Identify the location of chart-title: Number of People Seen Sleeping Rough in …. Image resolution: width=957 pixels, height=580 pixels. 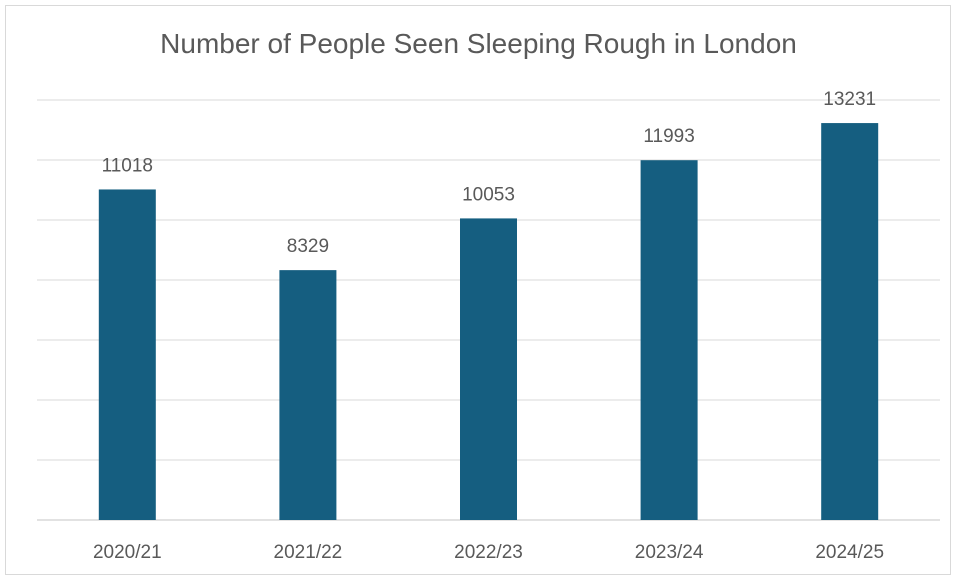
(478, 43).